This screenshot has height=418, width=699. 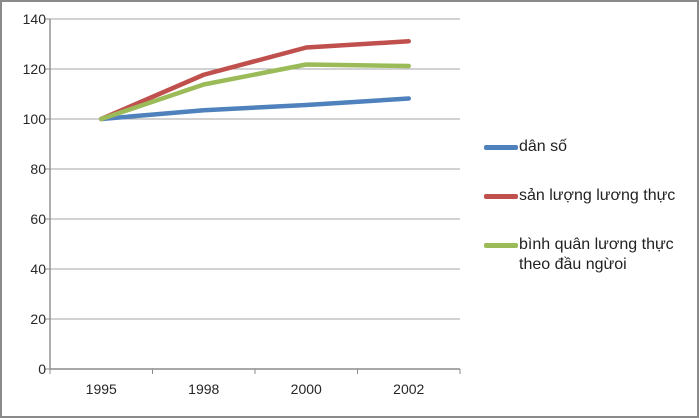 I want to click on x-tick-label-1995: 1995, so click(x=101, y=389).